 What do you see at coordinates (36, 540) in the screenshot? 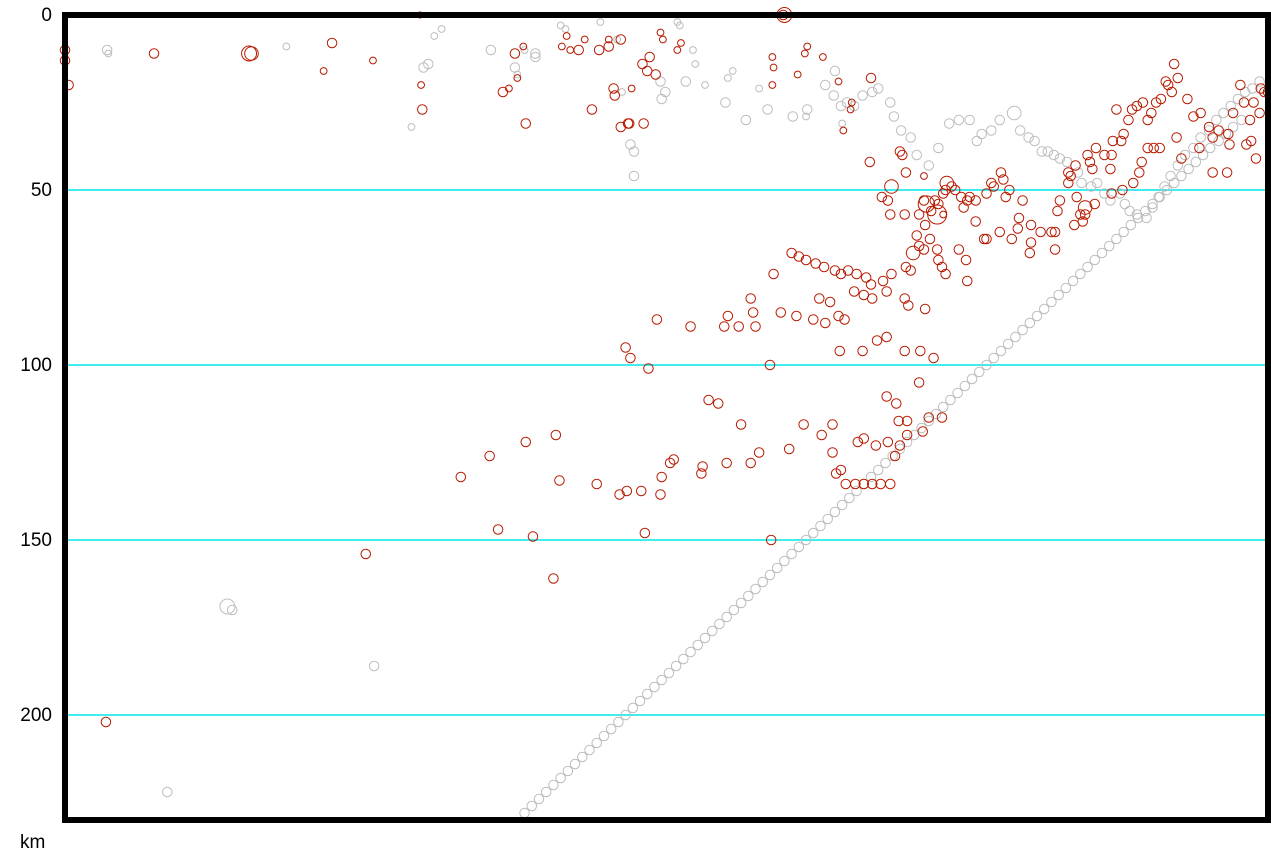
I see `y-tick-label: 150` at bounding box center [36, 540].